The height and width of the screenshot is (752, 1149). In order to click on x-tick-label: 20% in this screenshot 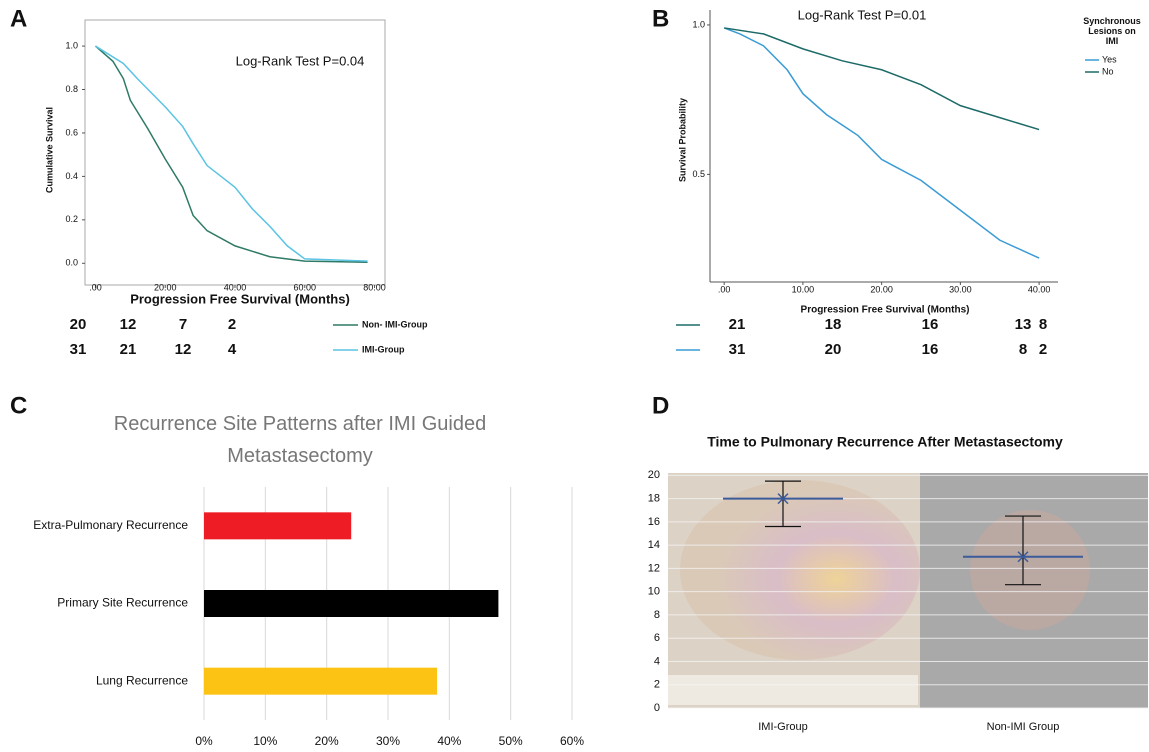, I will do `click(327, 741)`.